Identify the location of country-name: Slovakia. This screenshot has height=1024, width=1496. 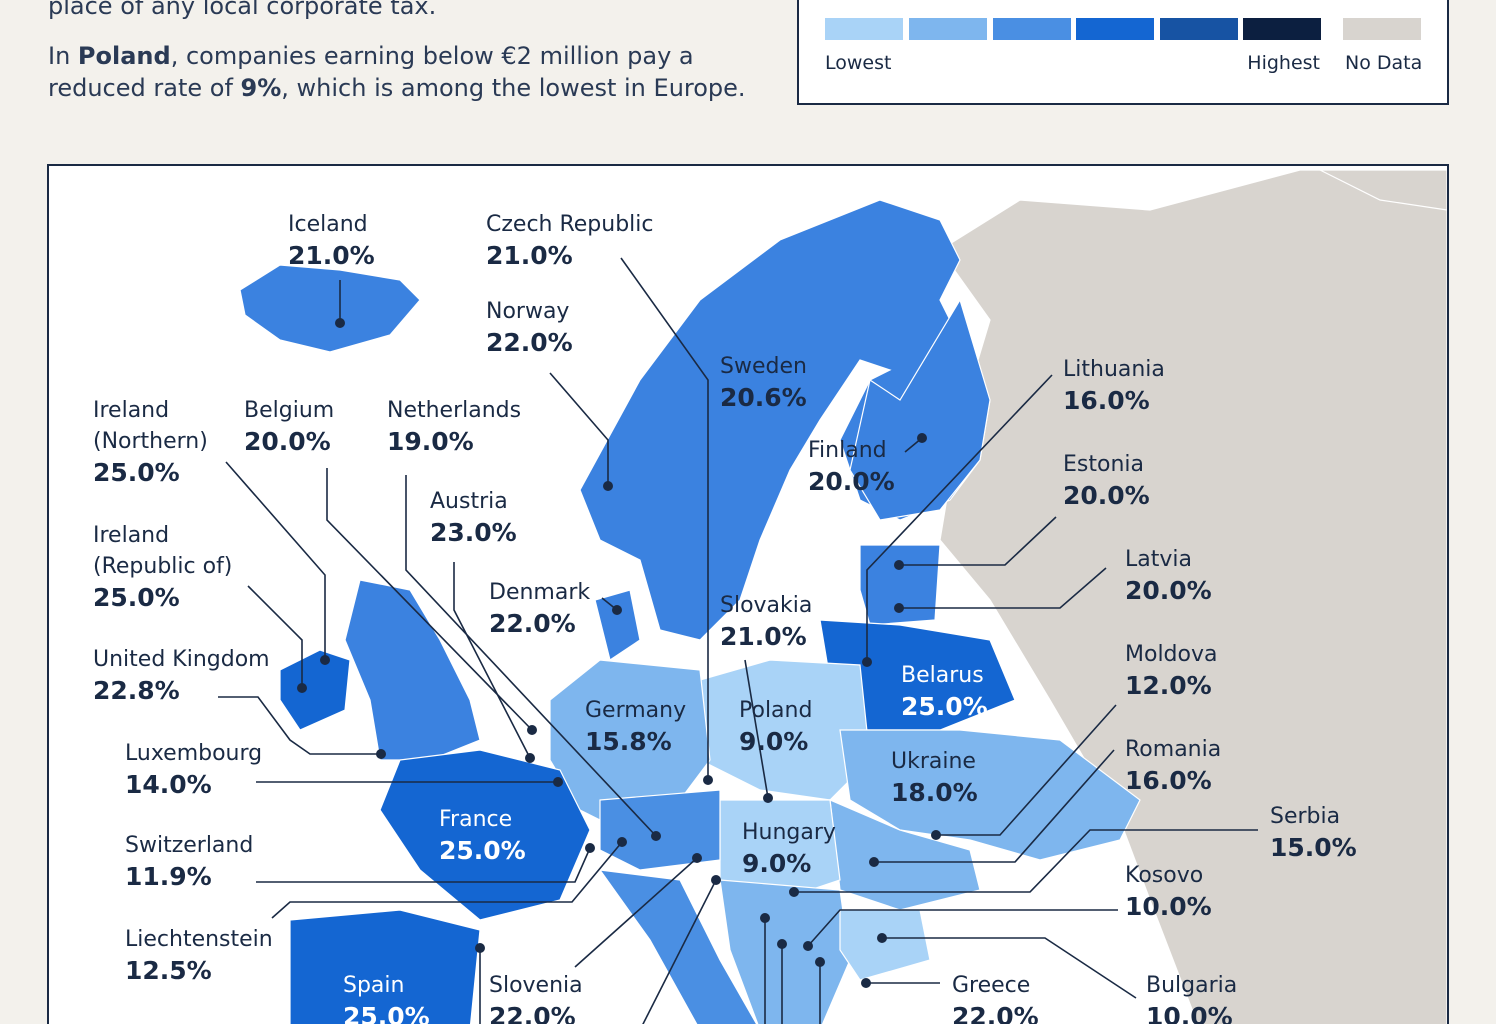
(766, 605).